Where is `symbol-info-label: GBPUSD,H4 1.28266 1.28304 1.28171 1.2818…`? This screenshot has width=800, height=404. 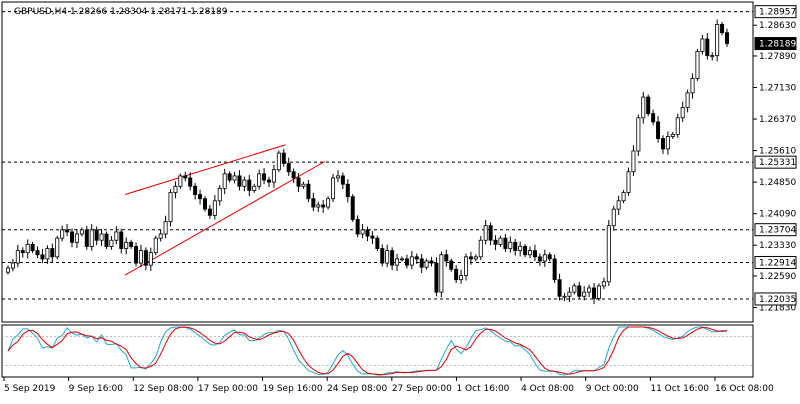
symbol-info-label: GBPUSD,H4 1.28266 1.28304 1.28171 1.2818… is located at coordinates (121, 12).